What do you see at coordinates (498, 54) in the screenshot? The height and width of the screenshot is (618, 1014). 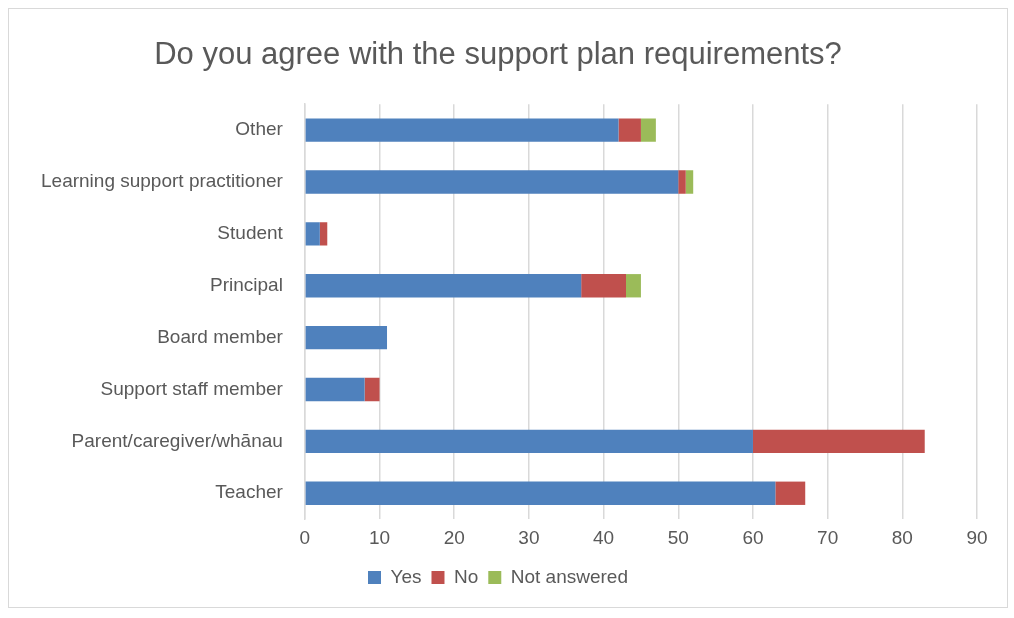 I see `chart-title: Do you agree with the support plan requirements?` at bounding box center [498, 54].